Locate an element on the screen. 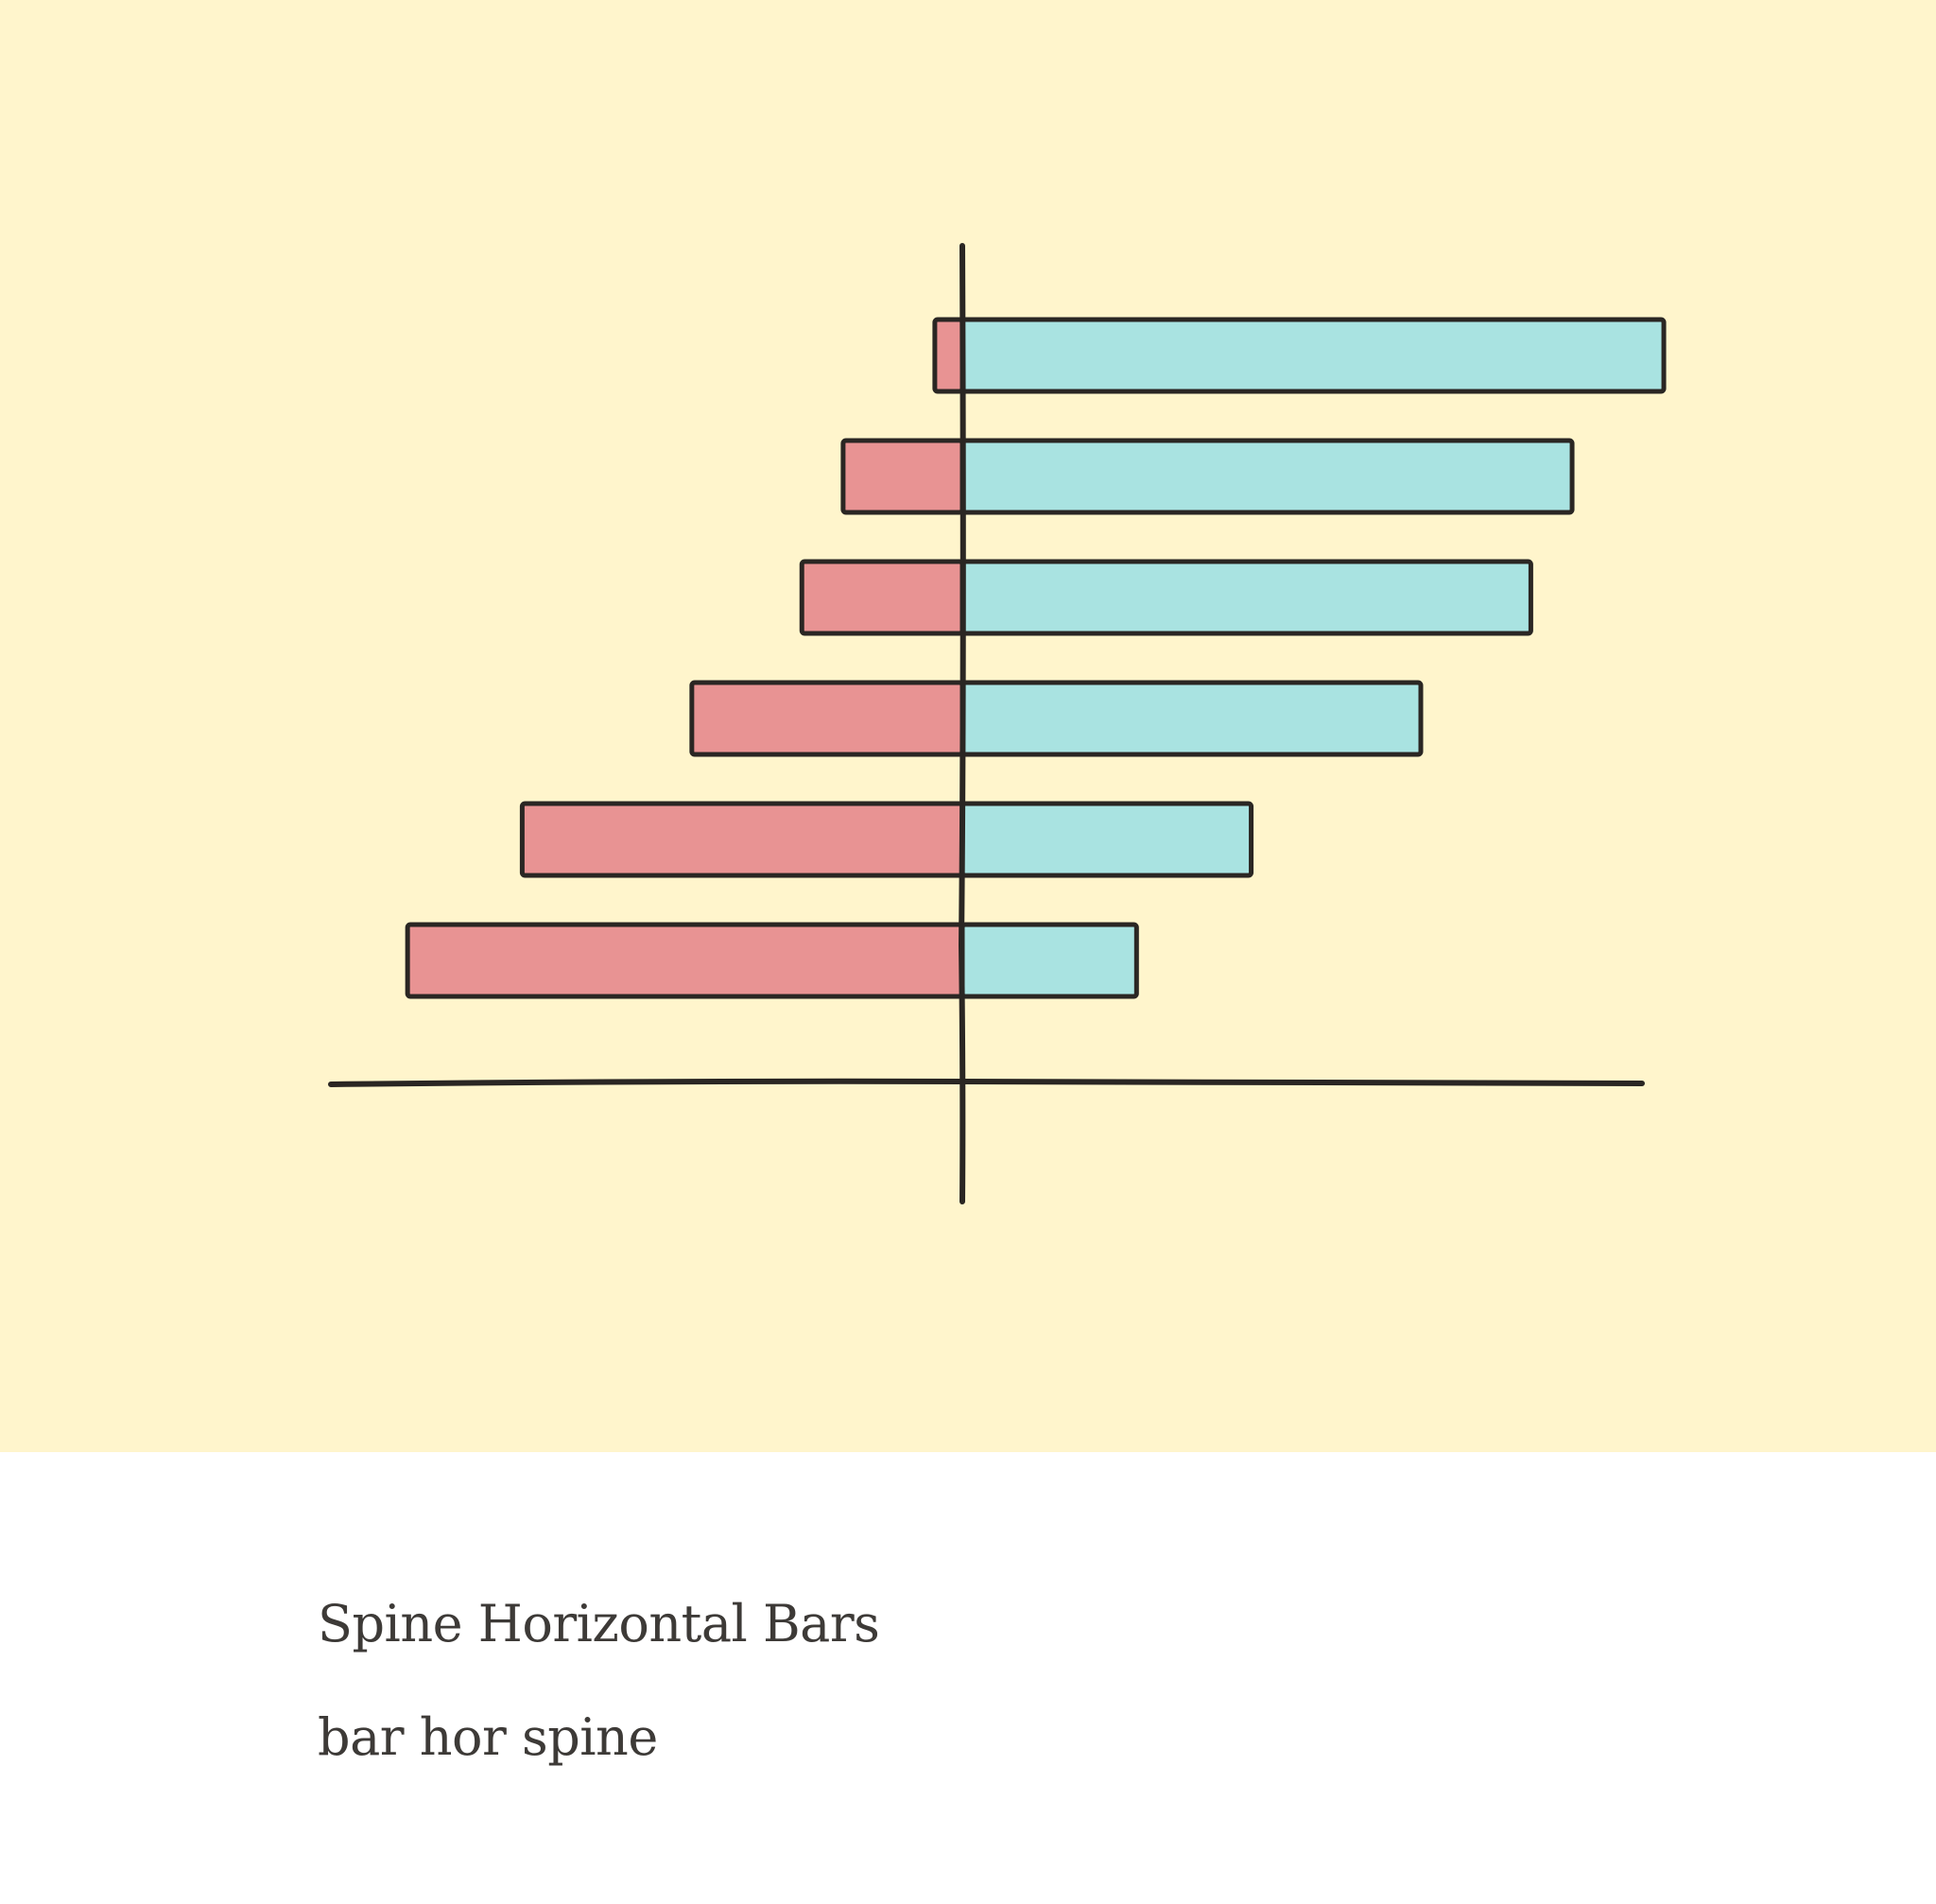 The height and width of the screenshot is (1904, 1936). x-axis-line is located at coordinates (986, 1082).